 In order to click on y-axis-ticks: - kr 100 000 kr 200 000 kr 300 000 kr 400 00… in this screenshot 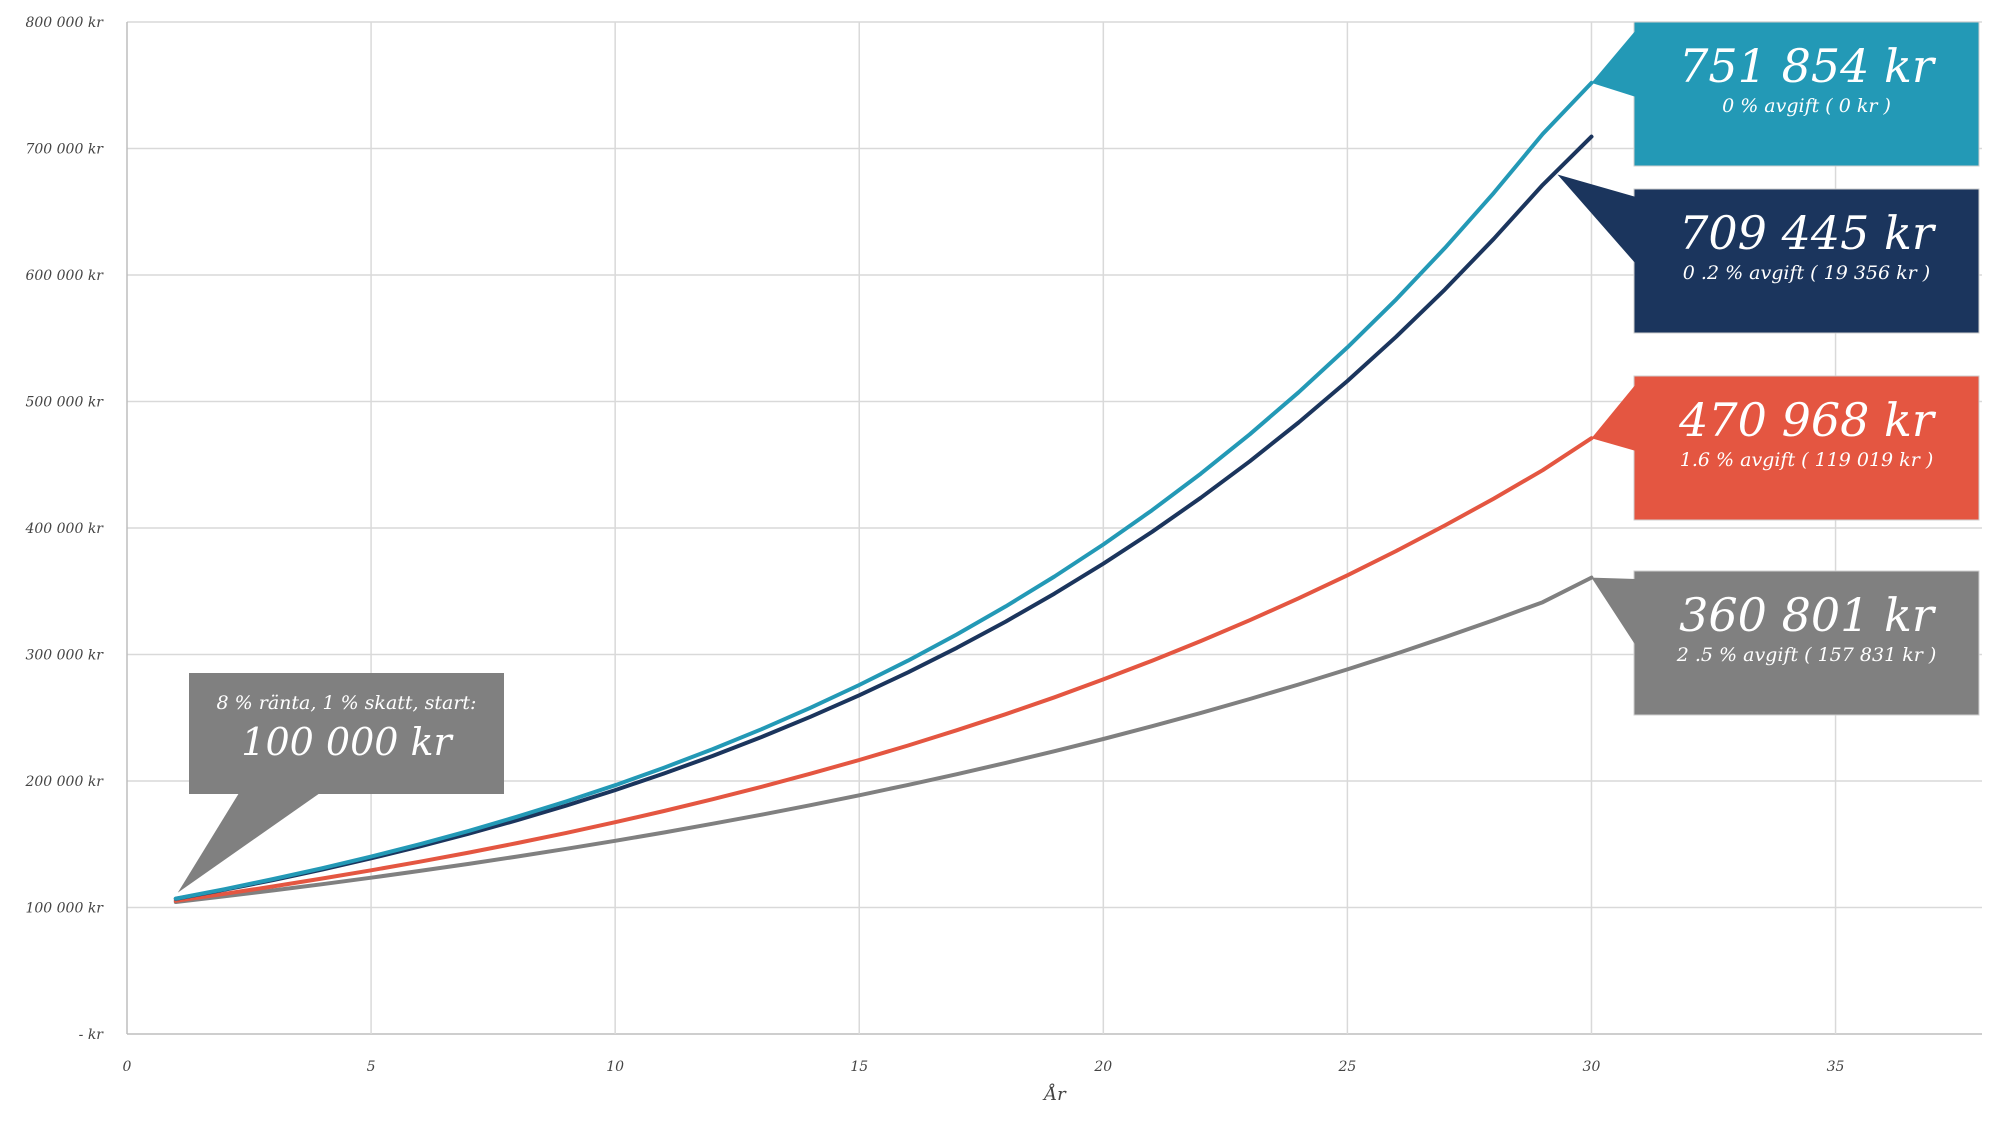, I will do `click(64, 529)`.